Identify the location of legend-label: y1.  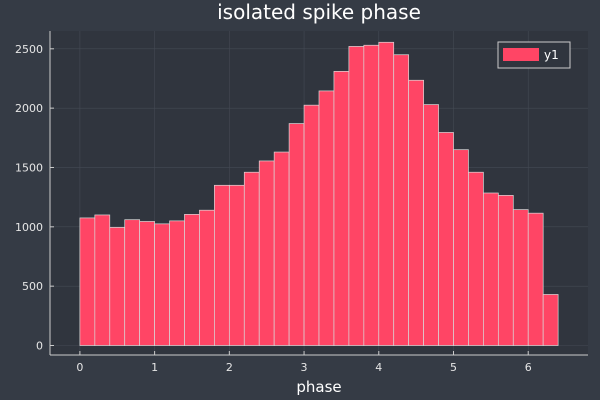
(551, 55).